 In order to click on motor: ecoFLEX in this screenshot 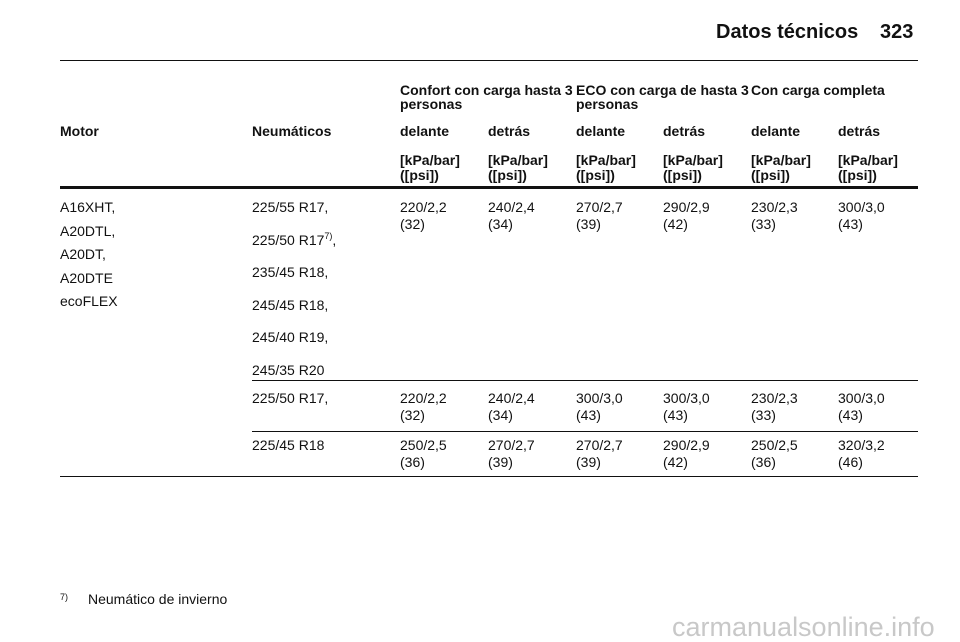, I will do `click(89, 301)`.